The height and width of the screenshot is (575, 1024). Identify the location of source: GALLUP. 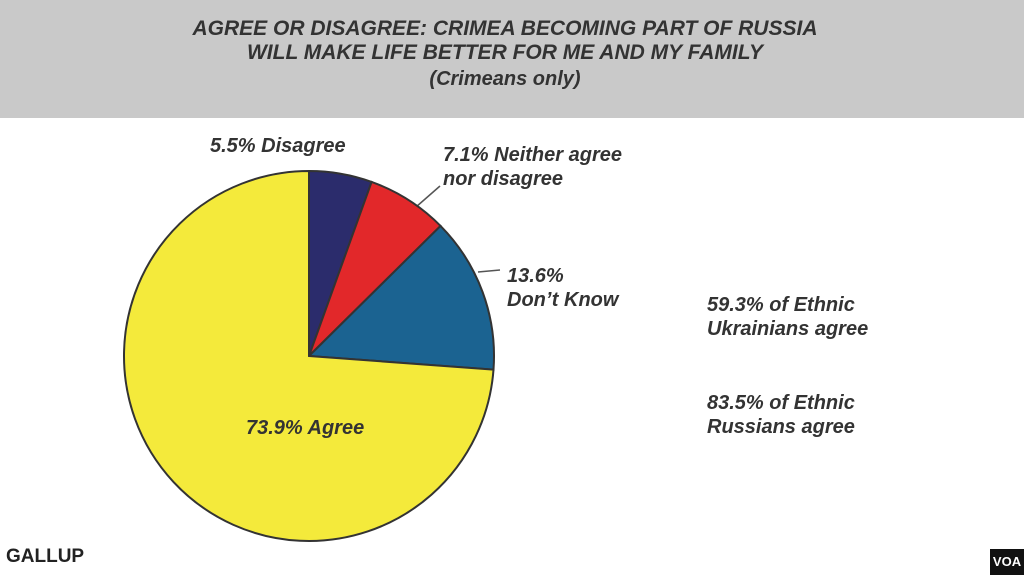
(45, 556).